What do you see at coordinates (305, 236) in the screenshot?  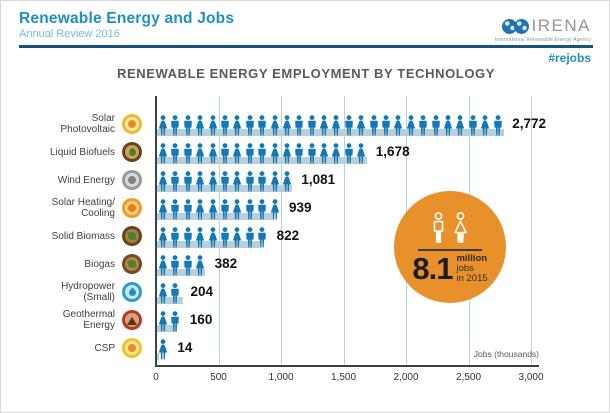 I see `chart-row: Solid Biomass 822` at bounding box center [305, 236].